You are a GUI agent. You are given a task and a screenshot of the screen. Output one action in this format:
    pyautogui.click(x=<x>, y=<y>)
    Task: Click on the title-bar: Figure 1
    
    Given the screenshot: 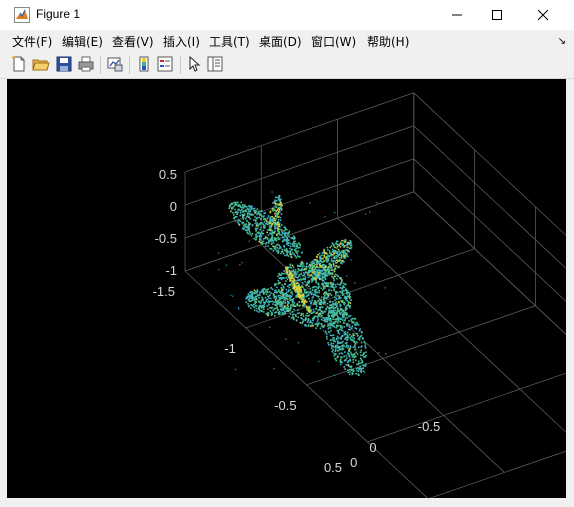 What is the action you would take?
    pyautogui.click(x=287, y=15)
    